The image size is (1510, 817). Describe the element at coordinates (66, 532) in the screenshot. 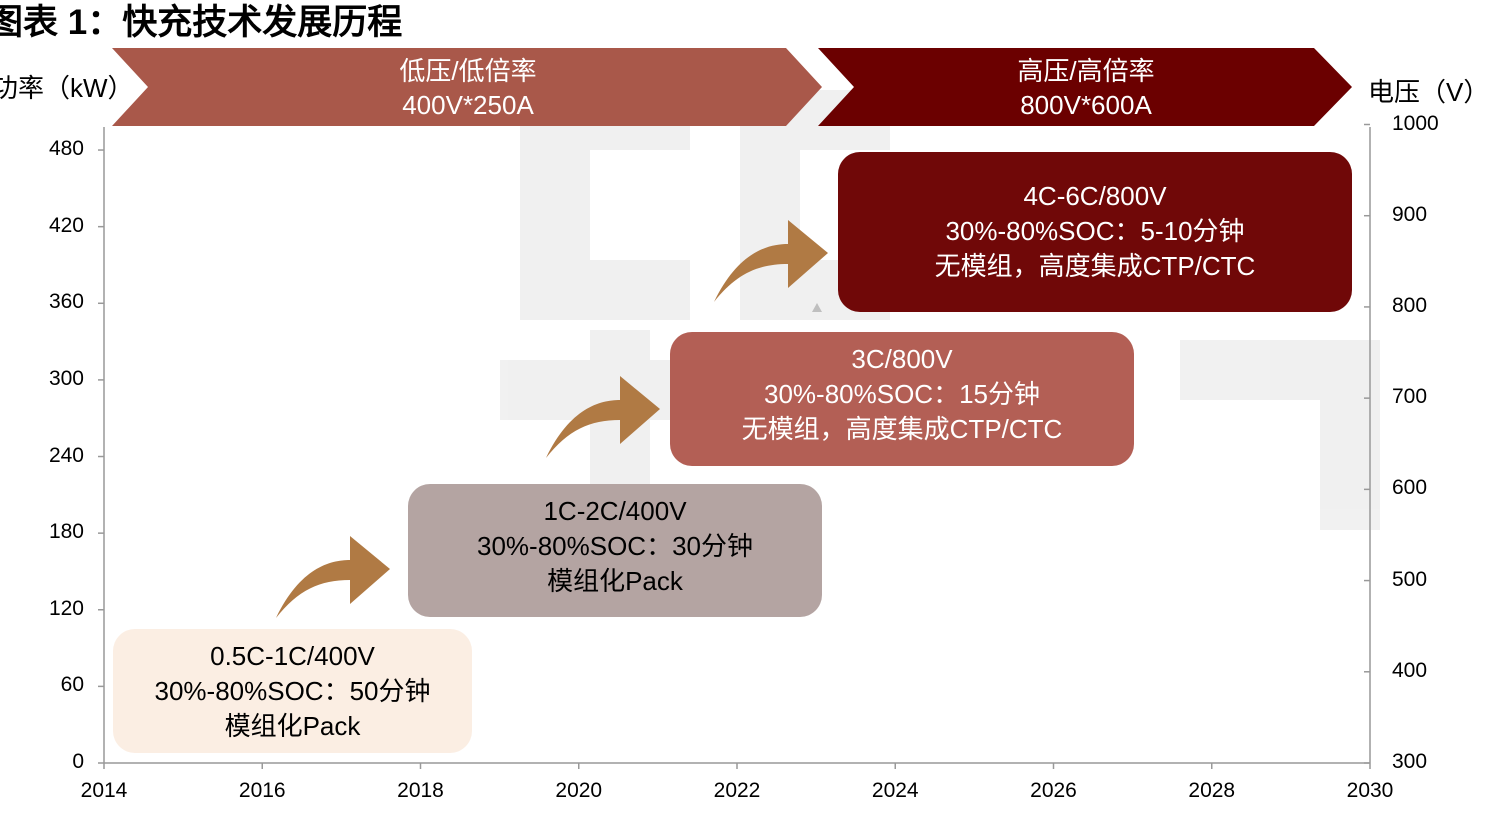

I see `left-y-tick-label: 180` at that location.